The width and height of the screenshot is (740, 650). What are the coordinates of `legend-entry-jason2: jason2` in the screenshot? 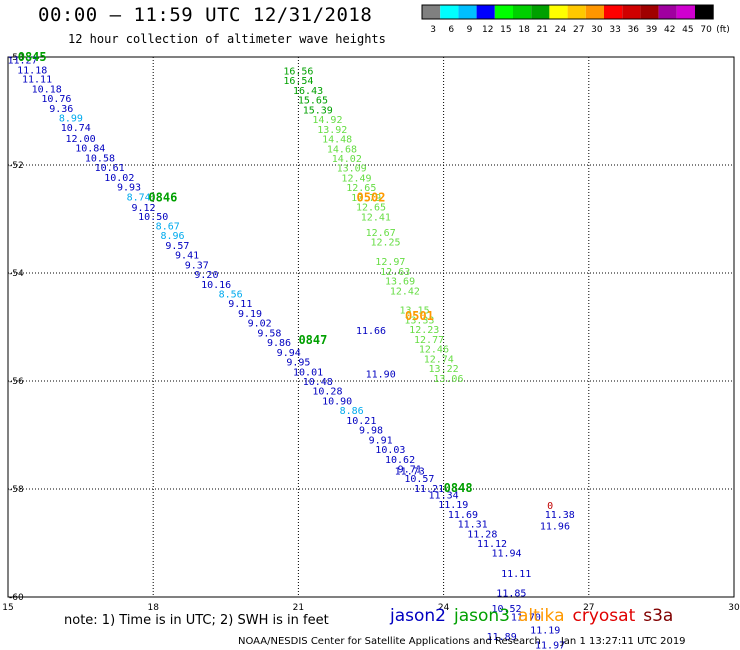 It's located at (418, 616).